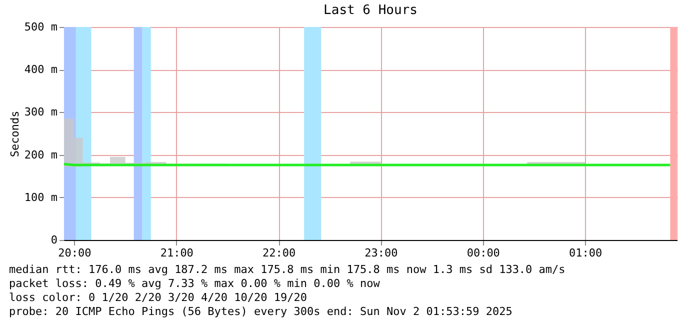 Image resolution: width=697 pixels, height=321 pixels. Describe the element at coordinates (483, 253) in the screenshot. I see `x-tick-label: 00:00` at that location.